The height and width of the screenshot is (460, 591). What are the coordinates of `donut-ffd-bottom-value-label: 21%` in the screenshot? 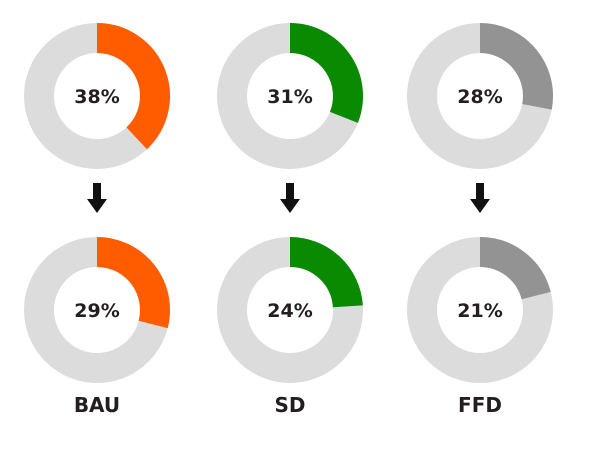 It's located at (479, 311).